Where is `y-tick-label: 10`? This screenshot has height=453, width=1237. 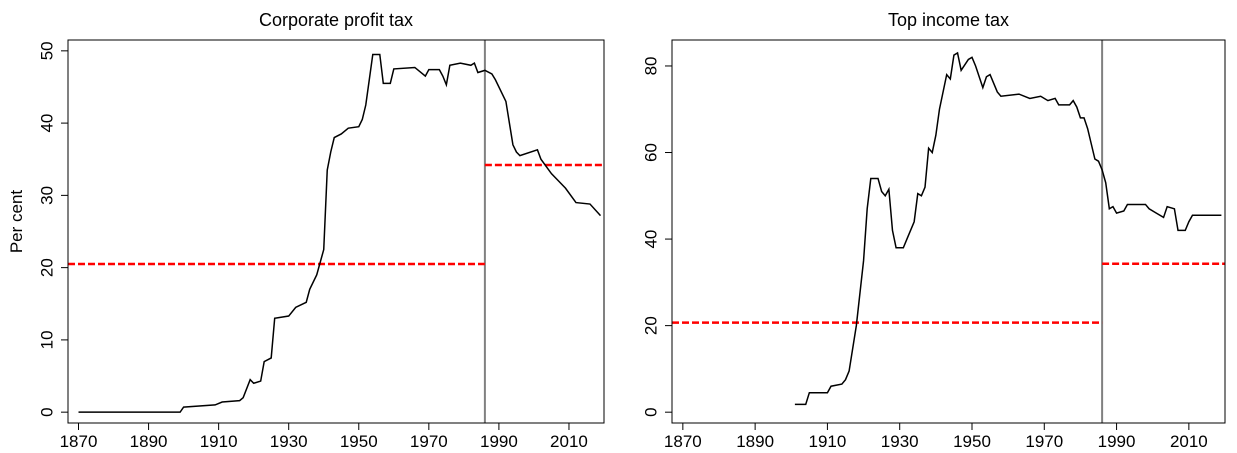
y-tick-label: 10 is located at coordinates (46, 339).